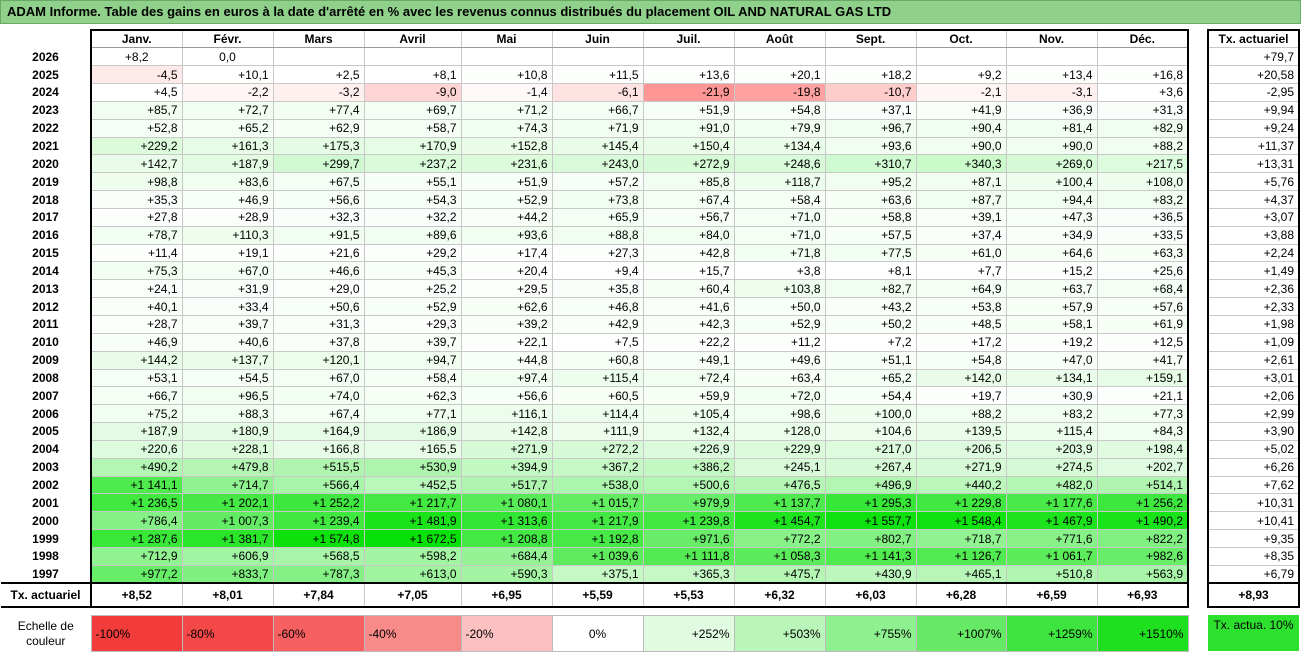 This screenshot has width=1301, height=653. Describe the element at coordinates (597, 199) in the screenshot. I see `gain-cell: +73,8` at that location.